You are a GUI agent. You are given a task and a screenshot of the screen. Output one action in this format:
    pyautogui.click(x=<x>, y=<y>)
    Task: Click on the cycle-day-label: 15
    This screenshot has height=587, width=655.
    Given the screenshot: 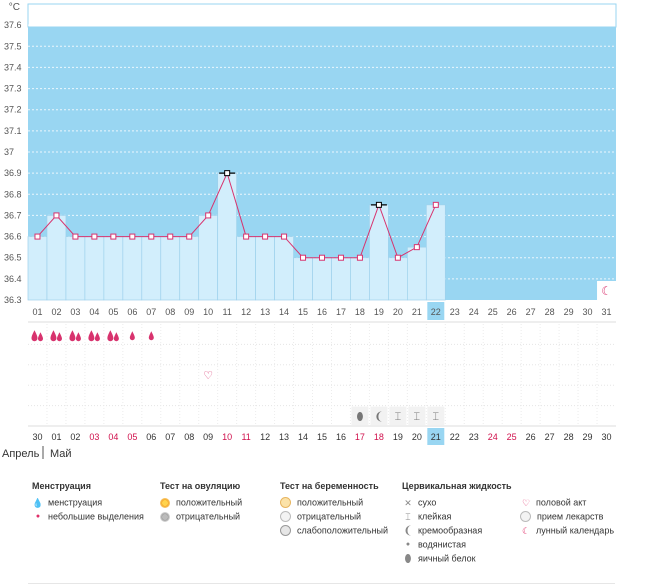 What is the action you would take?
    pyautogui.click(x=303, y=312)
    